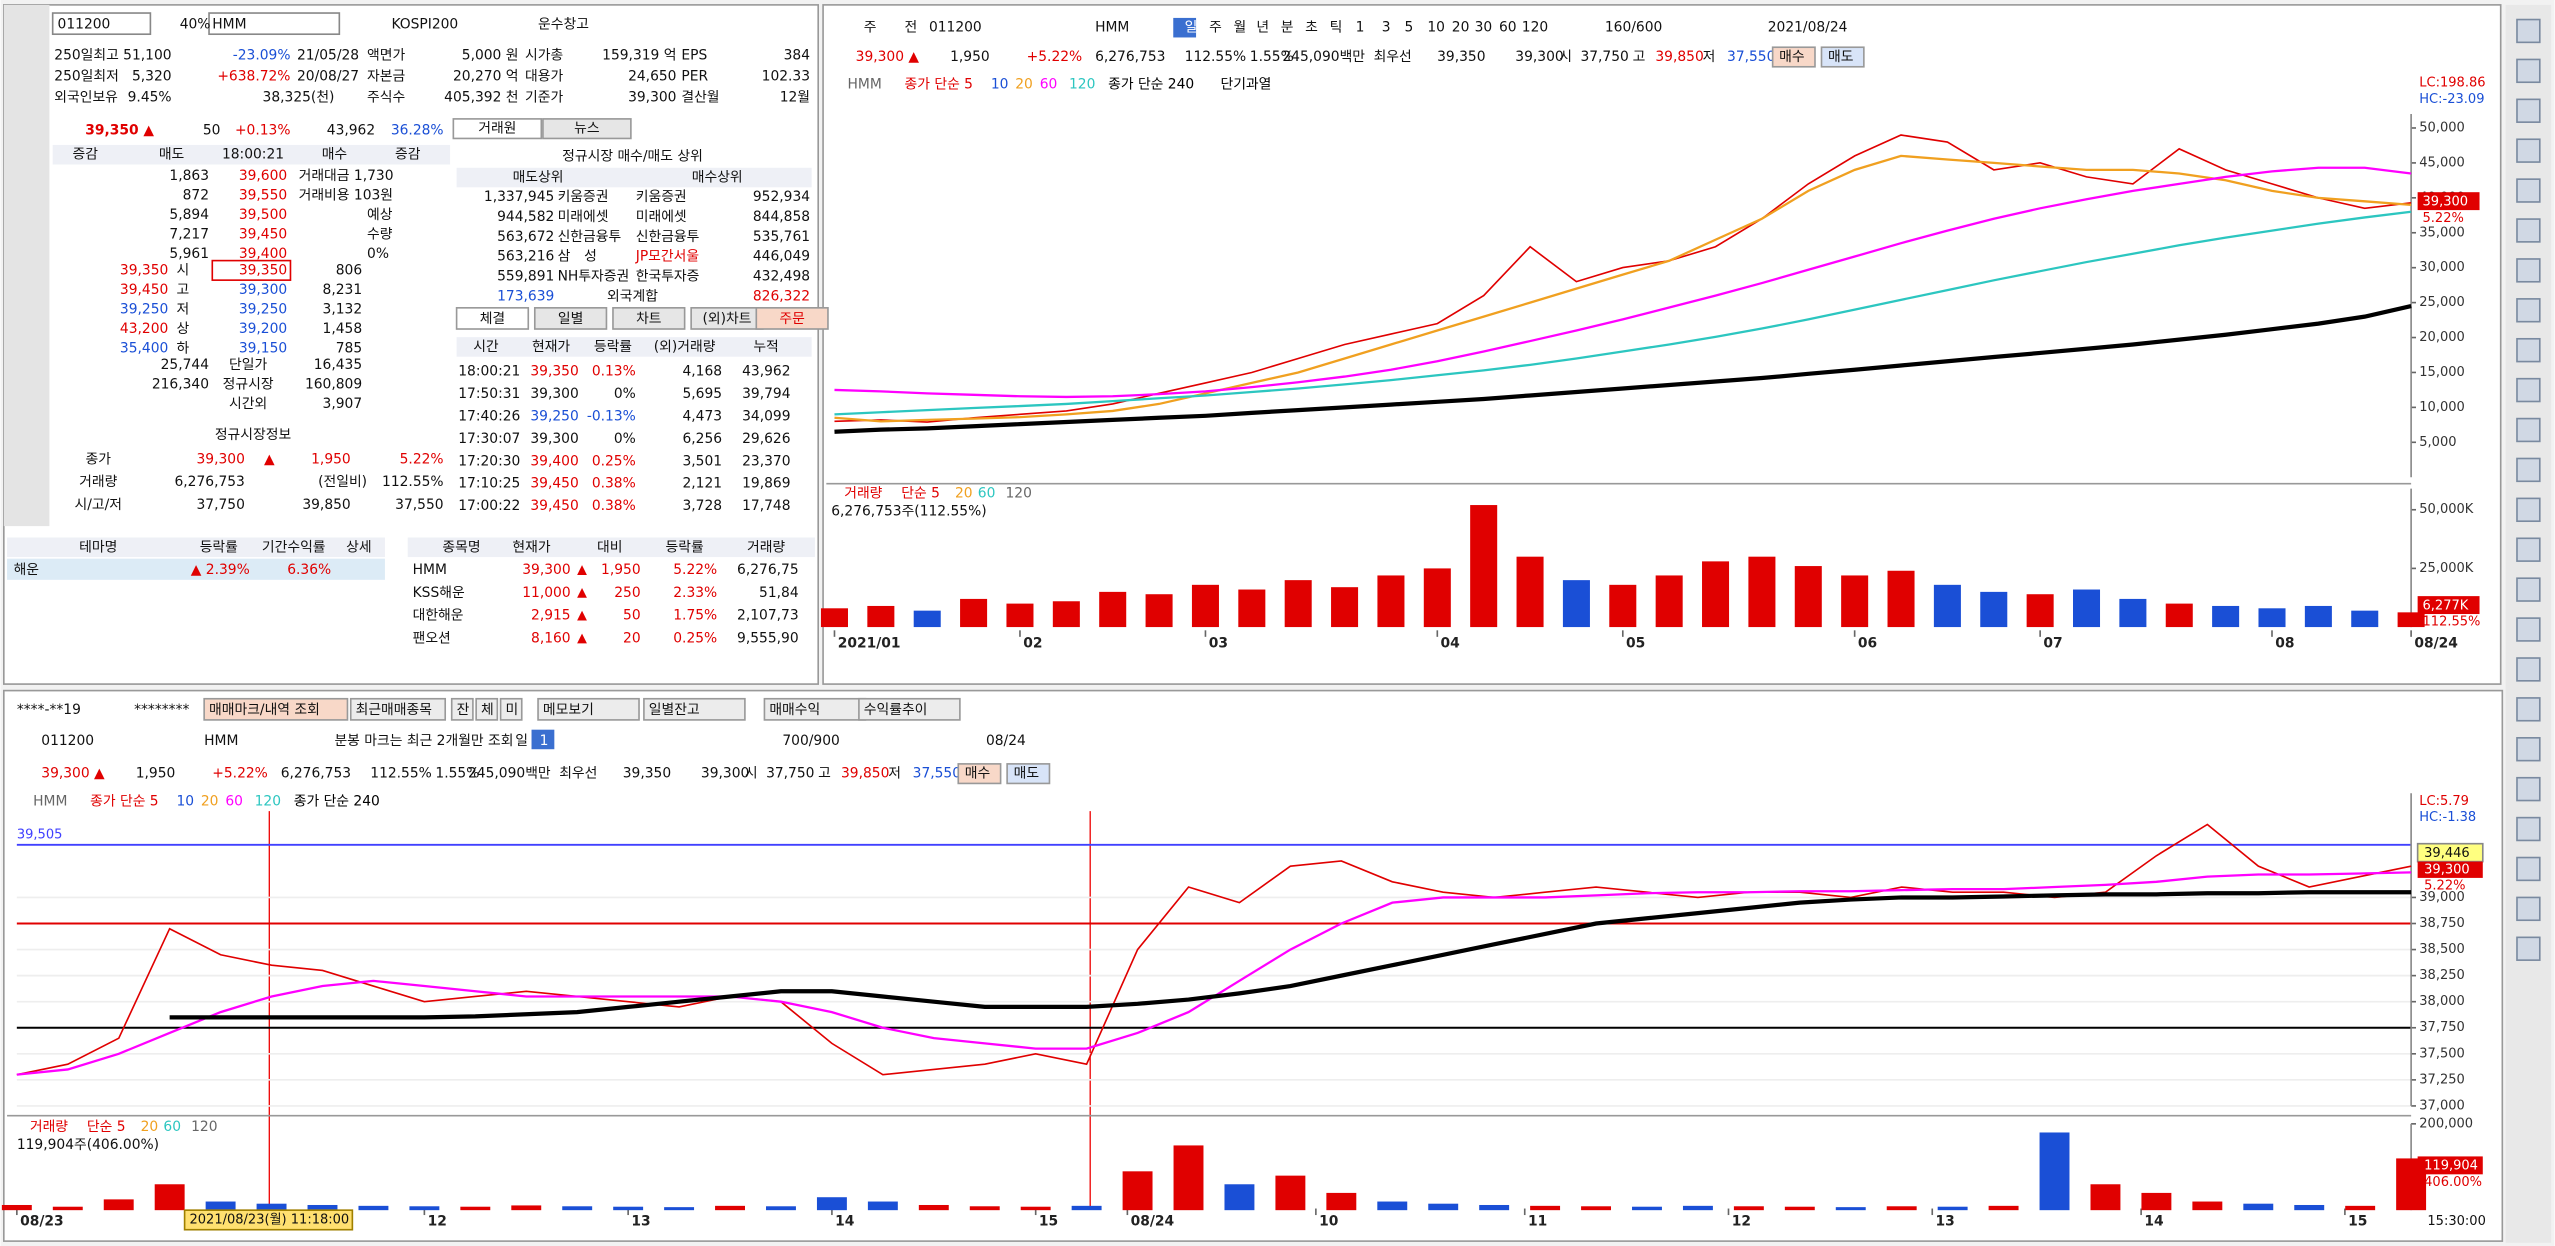 The height and width of the screenshot is (1246, 2555). I want to click on label: 차트, so click(649, 319).